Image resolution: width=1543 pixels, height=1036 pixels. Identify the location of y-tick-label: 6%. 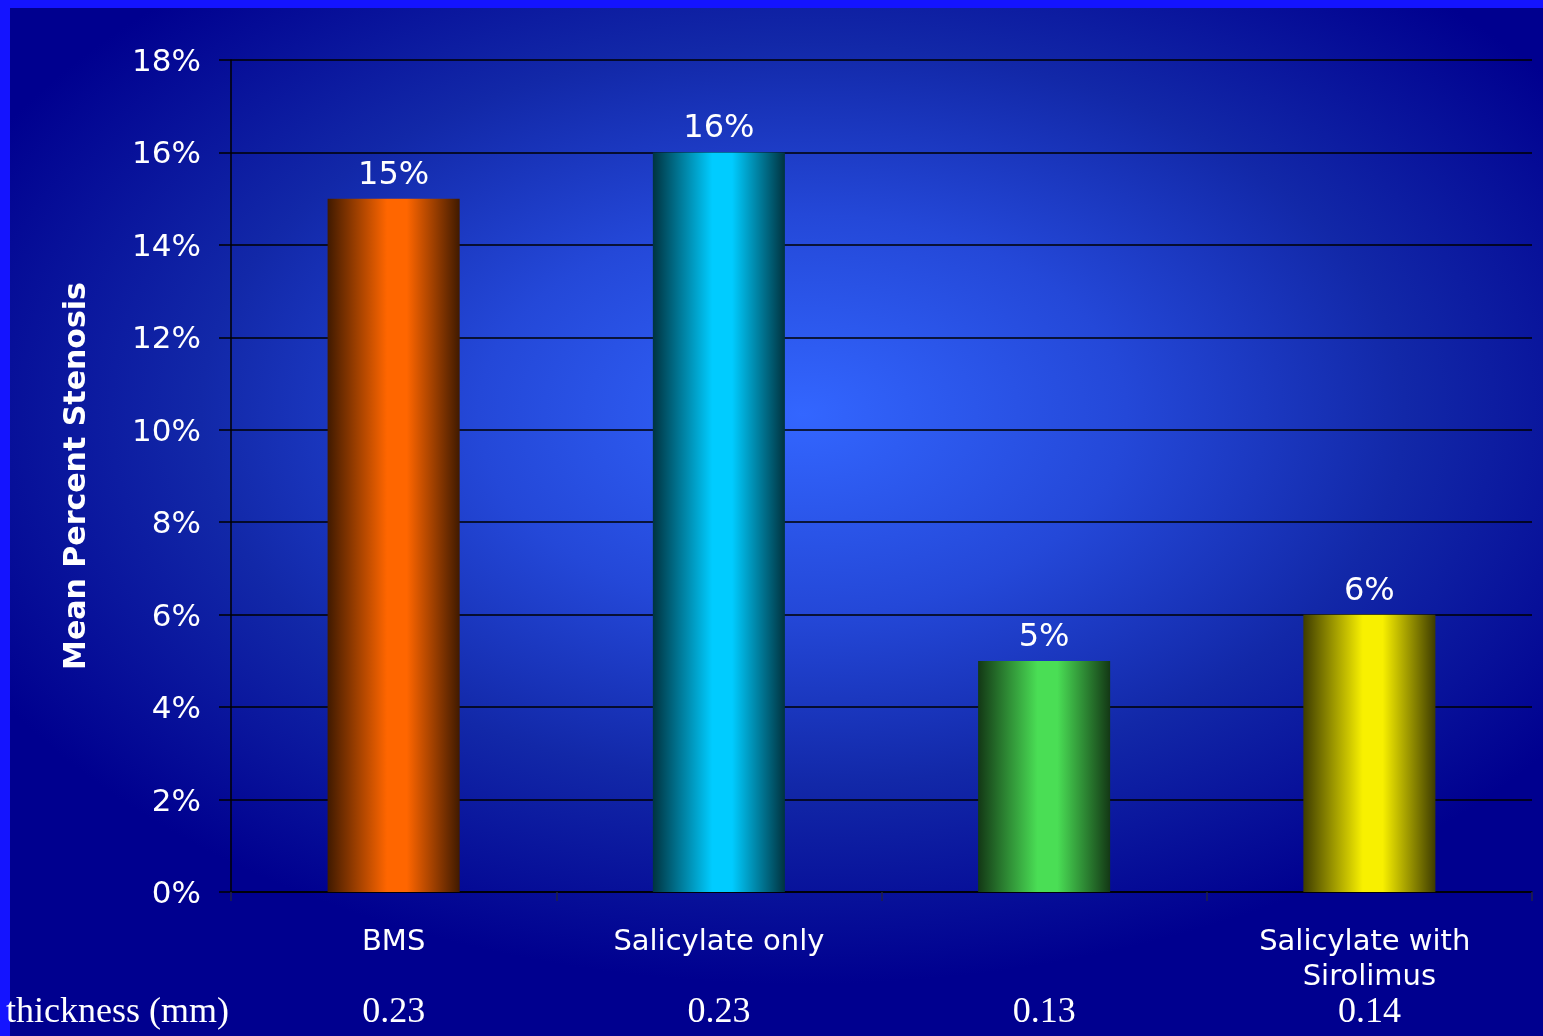
(176, 614).